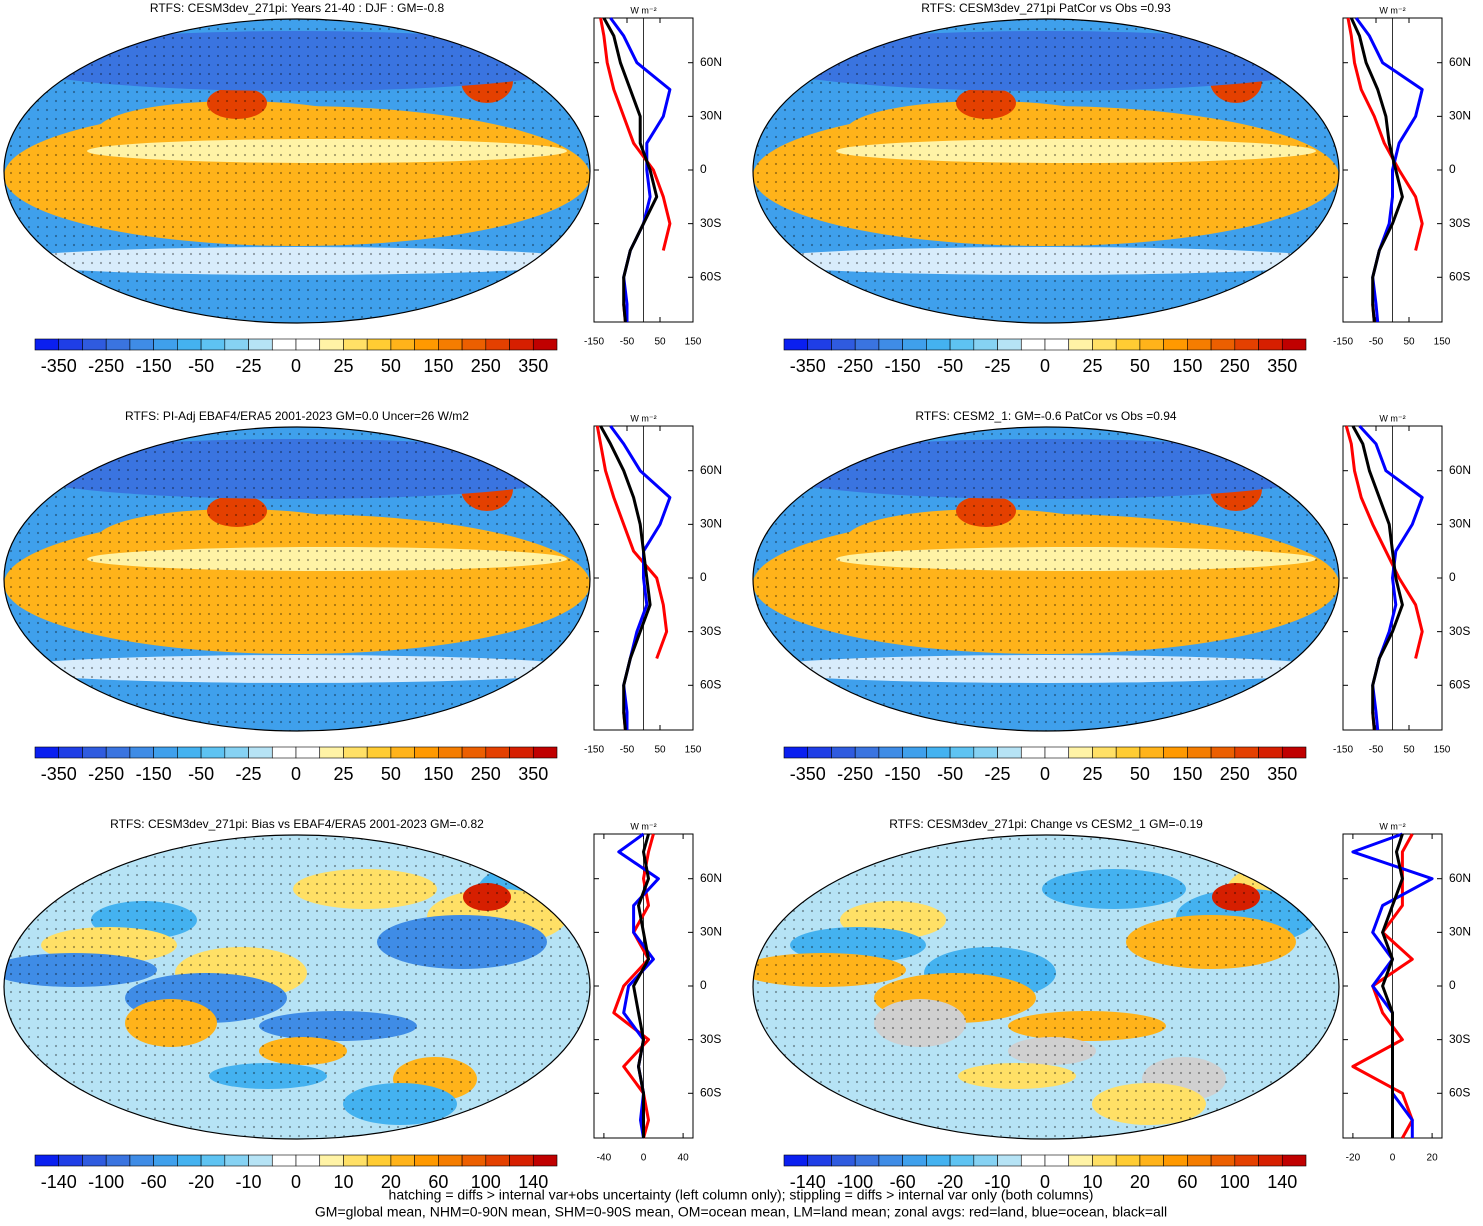  I want to click on colorbar-label: -350, so click(59, 774).